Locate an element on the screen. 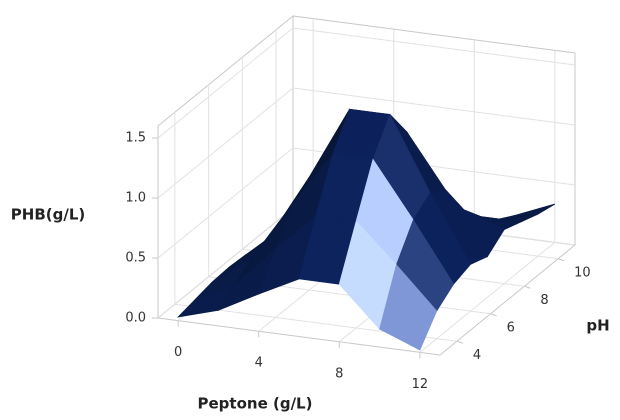 The height and width of the screenshot is (420, 620). z-tick-label: 1.5 is located at coordinates (135, 138).